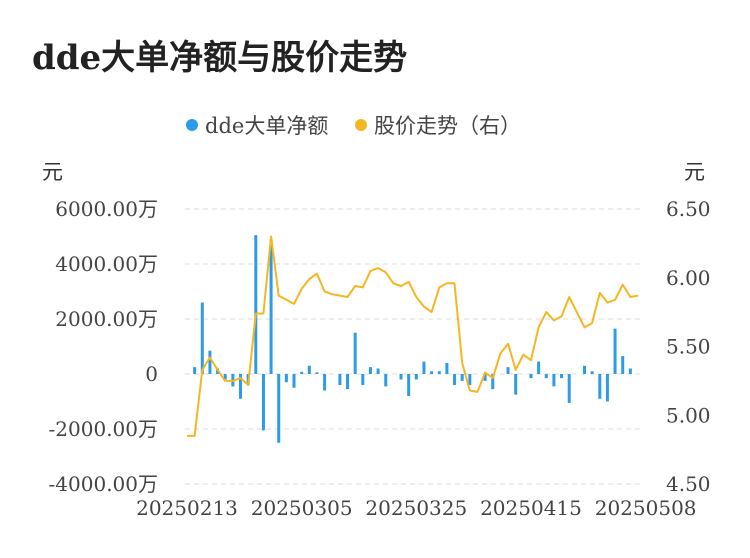  I want to click on legend: dde大单净额 股价走势（右）, so click(375, 125).